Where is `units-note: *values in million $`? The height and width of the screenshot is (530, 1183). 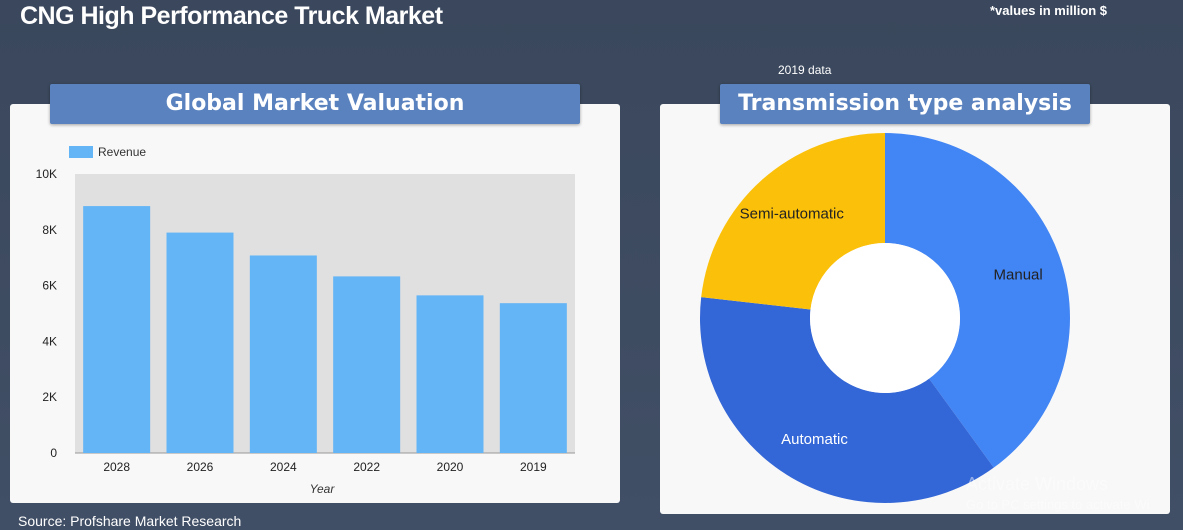
units-note: *values in million $ is located at coordinates (1049, 10).